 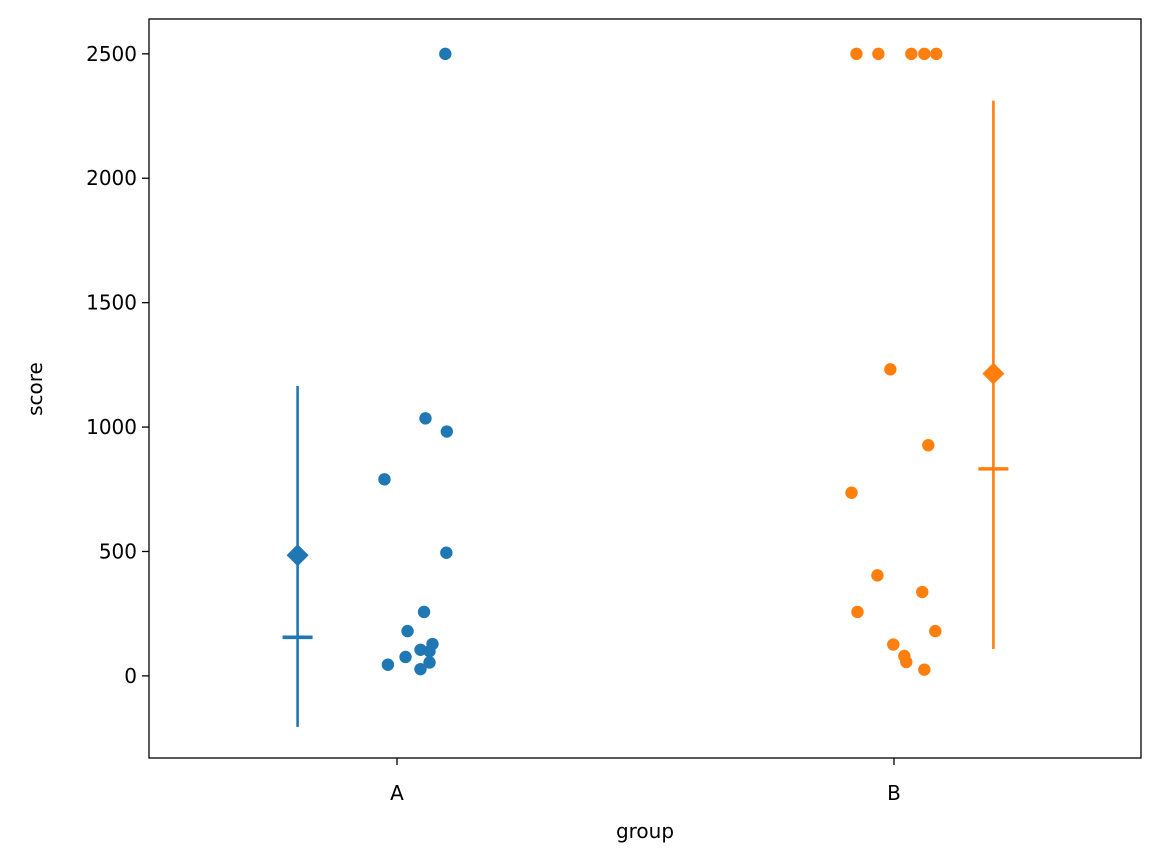 What do you see at coordinates (894, 793) in the screenshot?
I see `x-tick-label: B` at bounding box center [894, 793].